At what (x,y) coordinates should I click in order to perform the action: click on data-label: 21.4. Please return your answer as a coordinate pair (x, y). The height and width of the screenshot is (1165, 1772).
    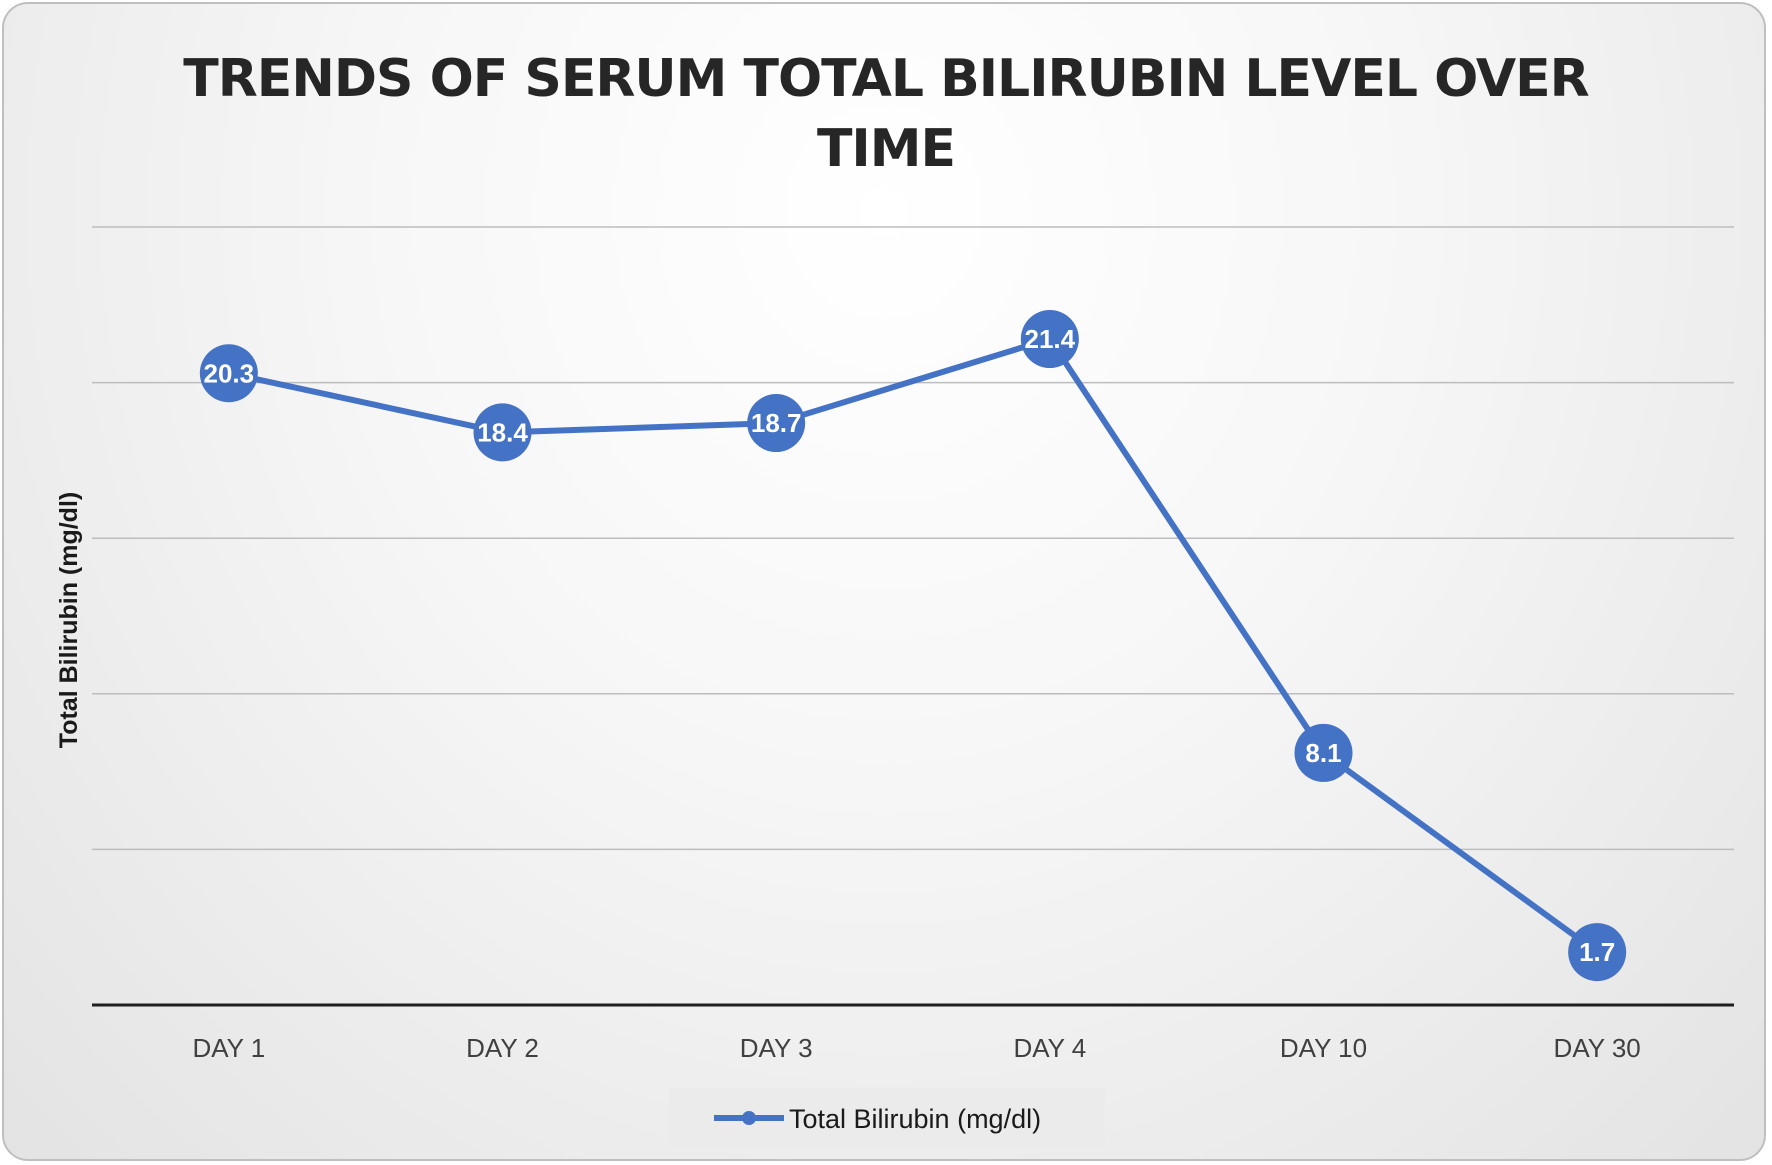
    Looking at the image, I should click on (1050, 339).